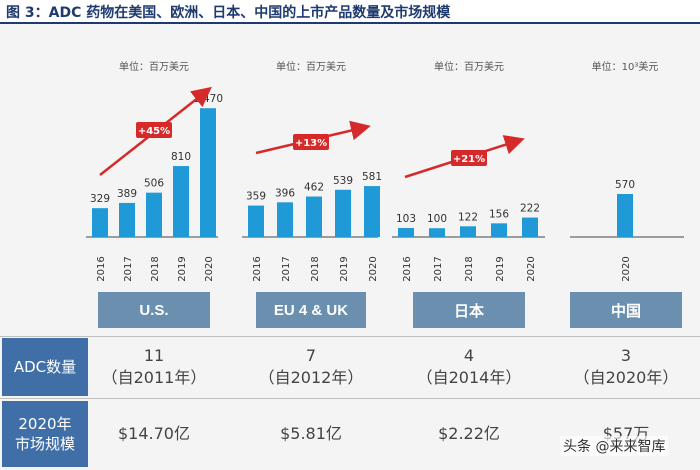  What do you see at coordinates (406, 219) in the screenshot?
I see `data-label: 103` at bounding box center [406, 219].